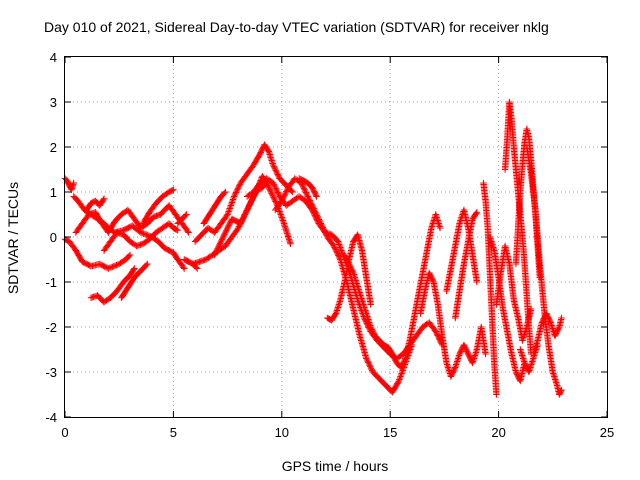 Image resolution: width=640 pixels, height=480 pixels. What do you see at coordinates (53, 192) in the screenshot?
I see `y-tick-label: 1` at bounding box center [53, 192].